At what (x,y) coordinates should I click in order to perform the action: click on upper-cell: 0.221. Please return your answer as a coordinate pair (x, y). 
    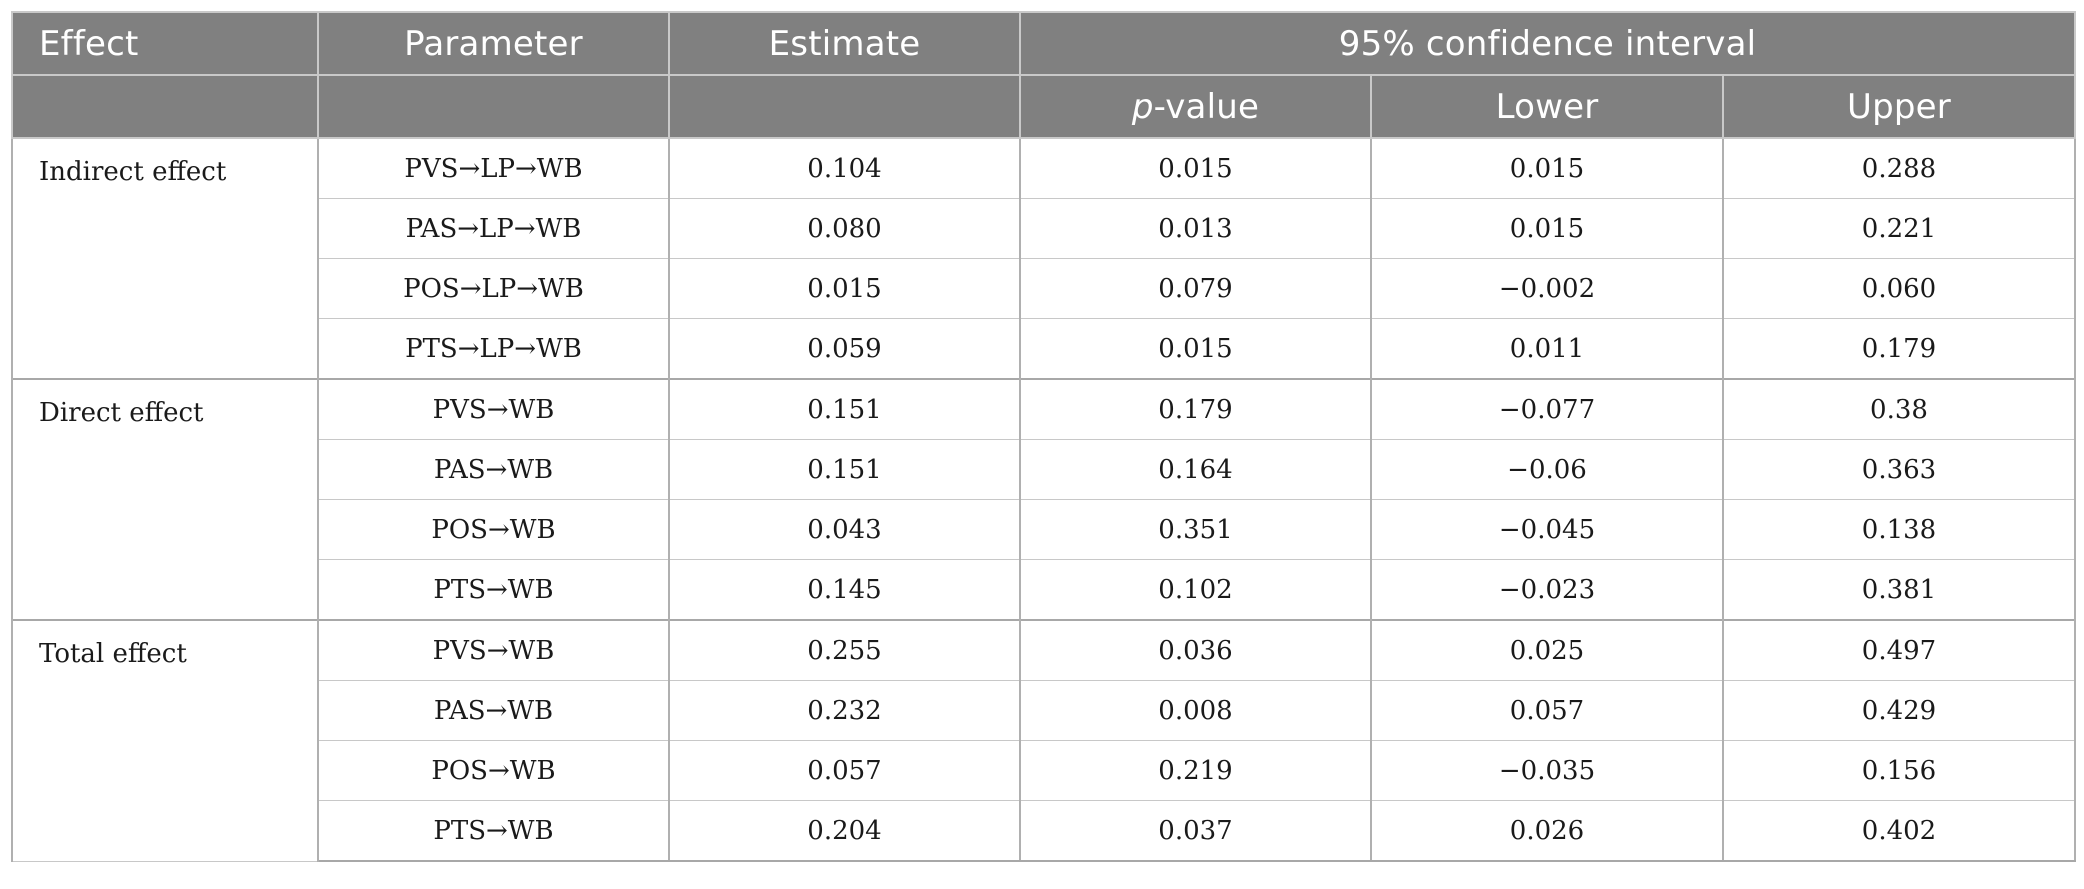
    Looking at the image, I should click on (1899, 228).